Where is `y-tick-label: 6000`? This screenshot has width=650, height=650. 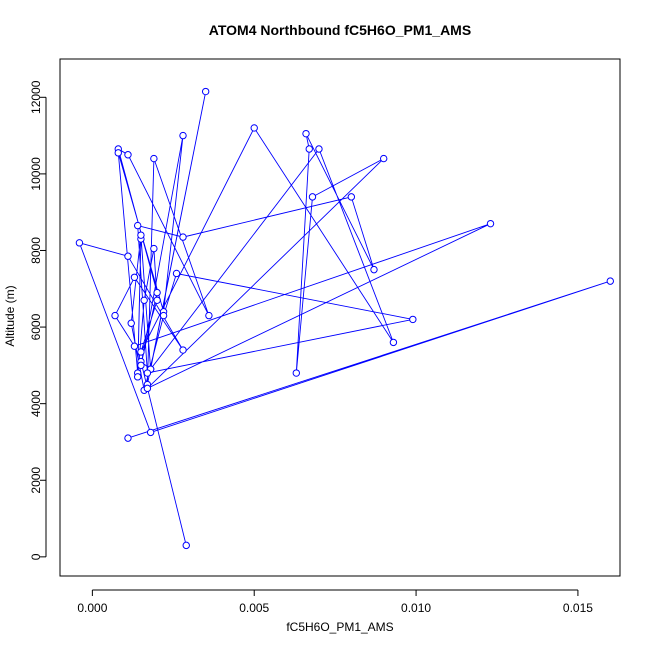 y-tick-label: 6000 is located at coordinates (36, 326).